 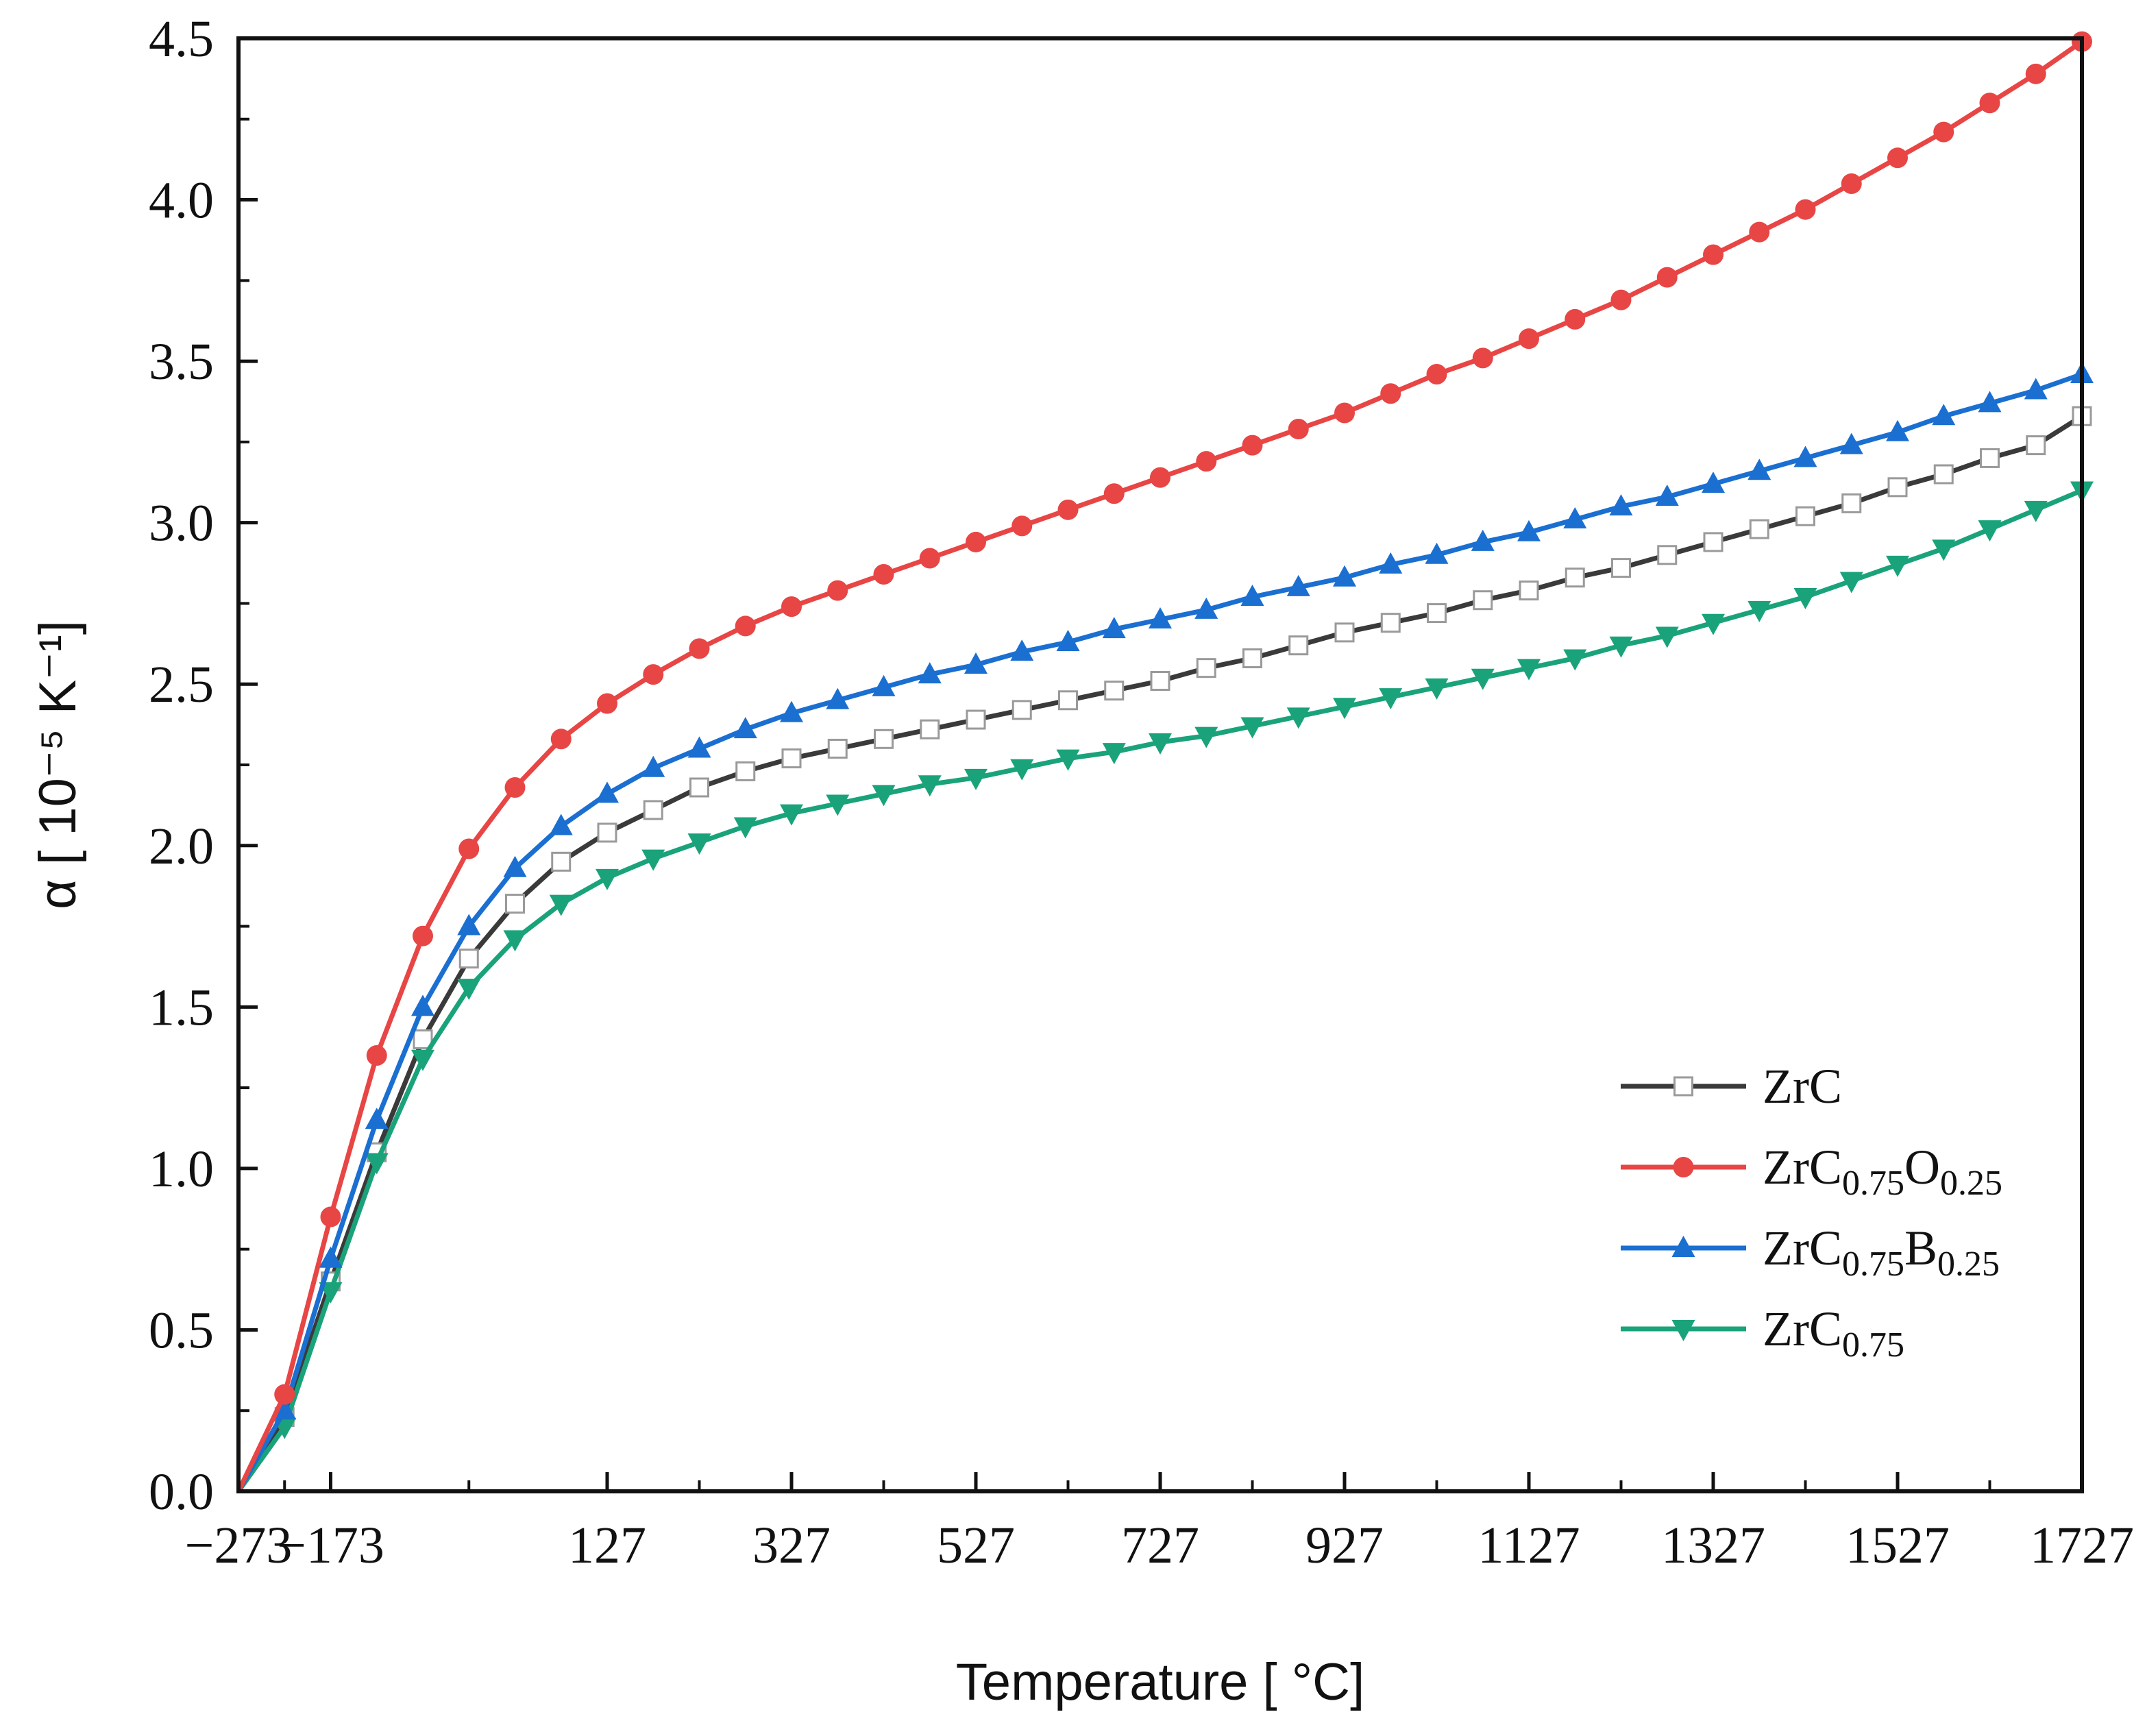 I want to click on x-tick-label: 1727, so click(x=2082, y=1546).